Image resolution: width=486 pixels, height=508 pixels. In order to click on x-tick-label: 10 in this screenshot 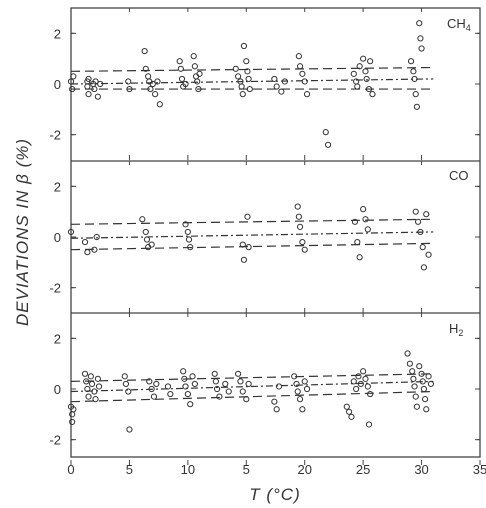, I will do `click(188, 469)`.